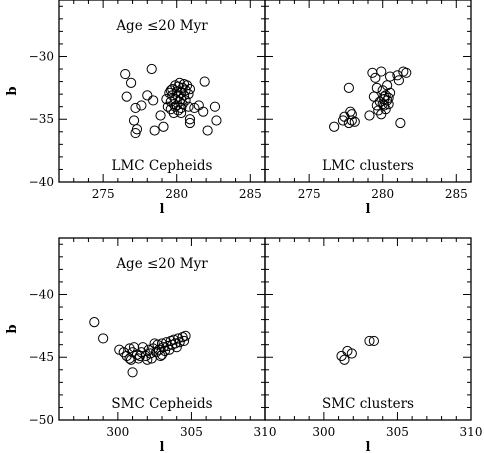 Image resolution: width=484 pixels, height=453 pixels. Describe the element at coordinates (41, 357) in the screenshot. I see `y-tick-label: −45` at that location.